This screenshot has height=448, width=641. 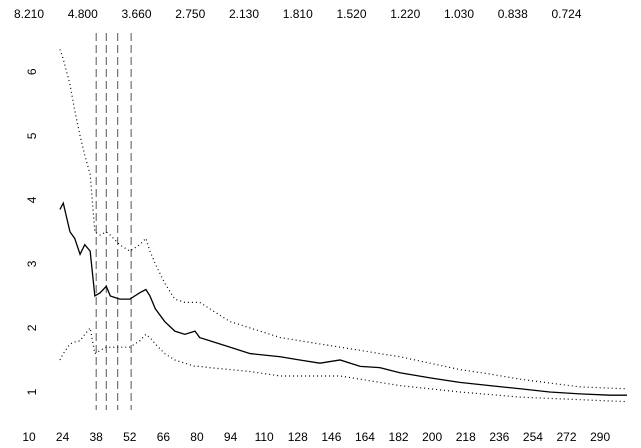 What do you see at coordinates (567, 14) in the screenshot?
I see `top-tick-label: 0.724` at bounding box center [567, 14].